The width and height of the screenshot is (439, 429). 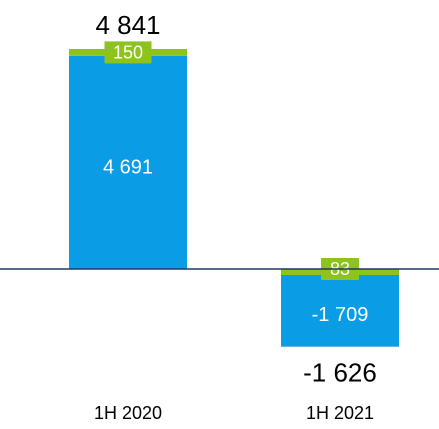 I want to click on top-value-label-1: 150, so click(x=128, y=52).